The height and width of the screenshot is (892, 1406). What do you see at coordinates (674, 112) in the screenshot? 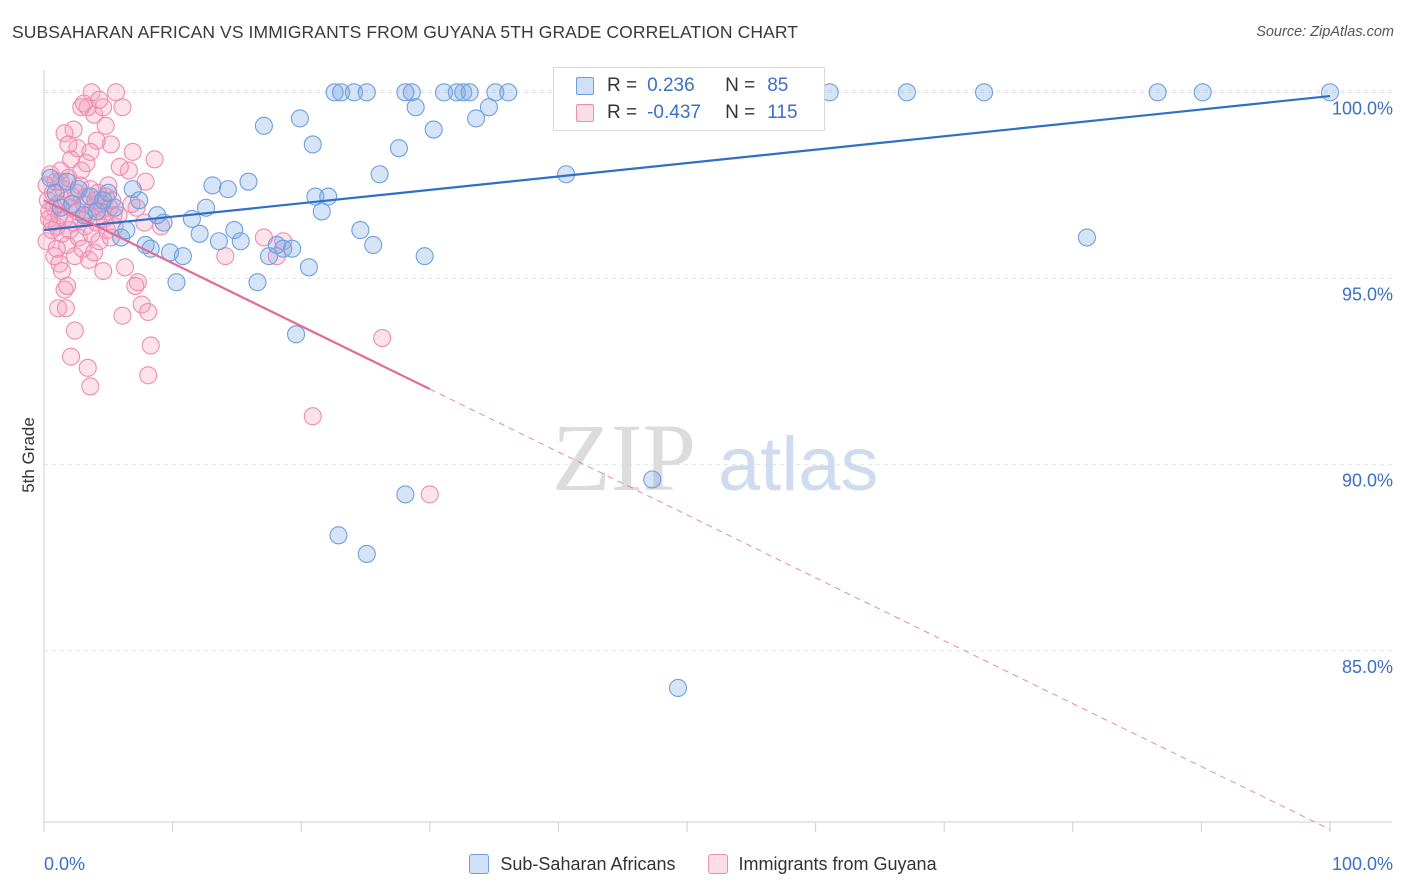
I see `r-value-pink: -0.437` at bounding box center [674, 112].